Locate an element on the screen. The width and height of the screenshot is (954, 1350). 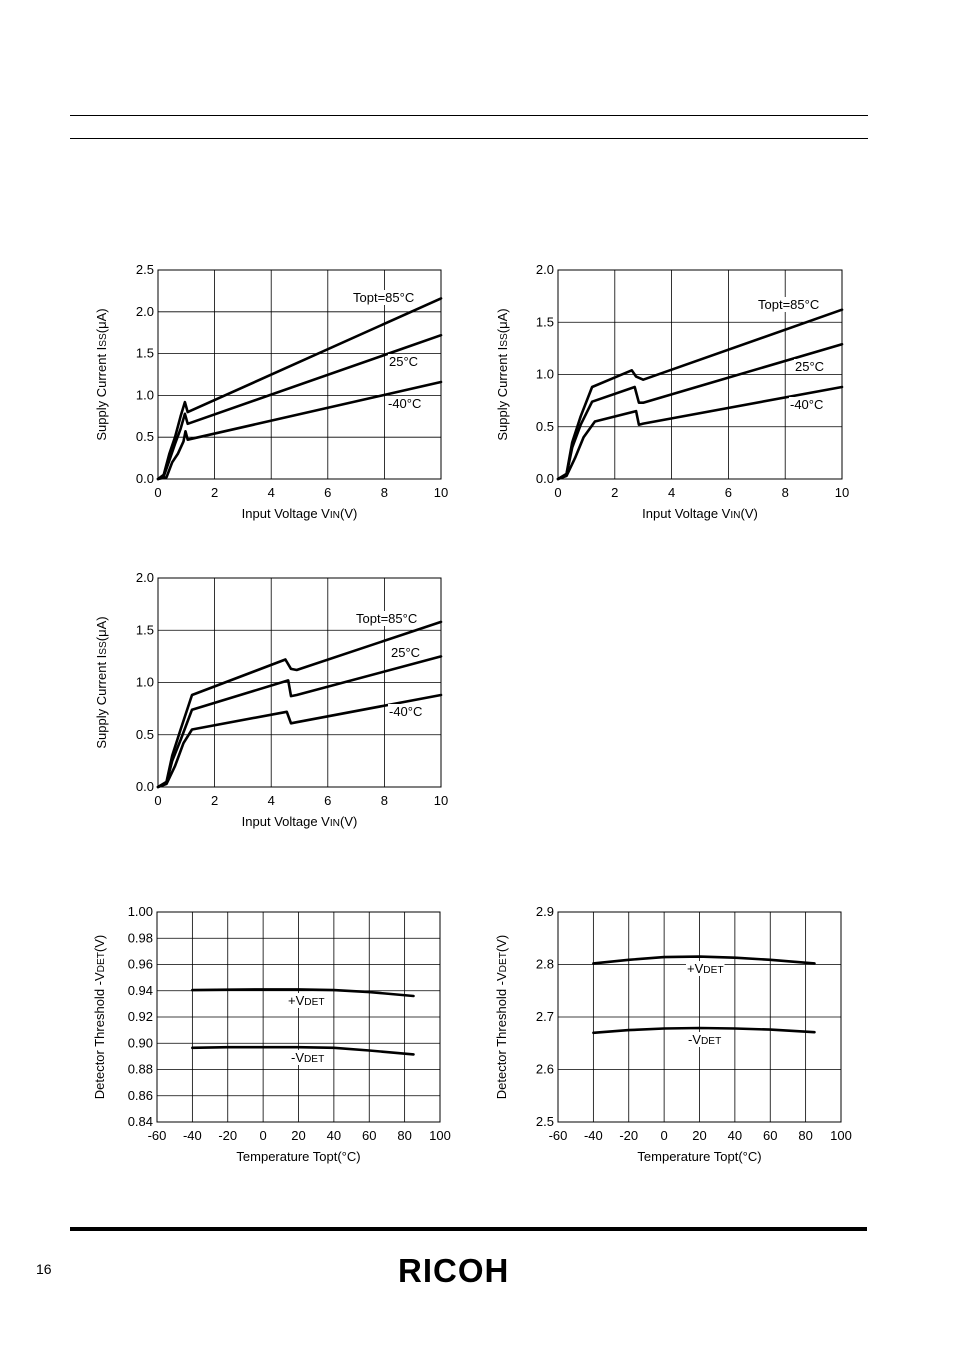
y-tick-label: 2.0 is located at coordinates (545, 269).